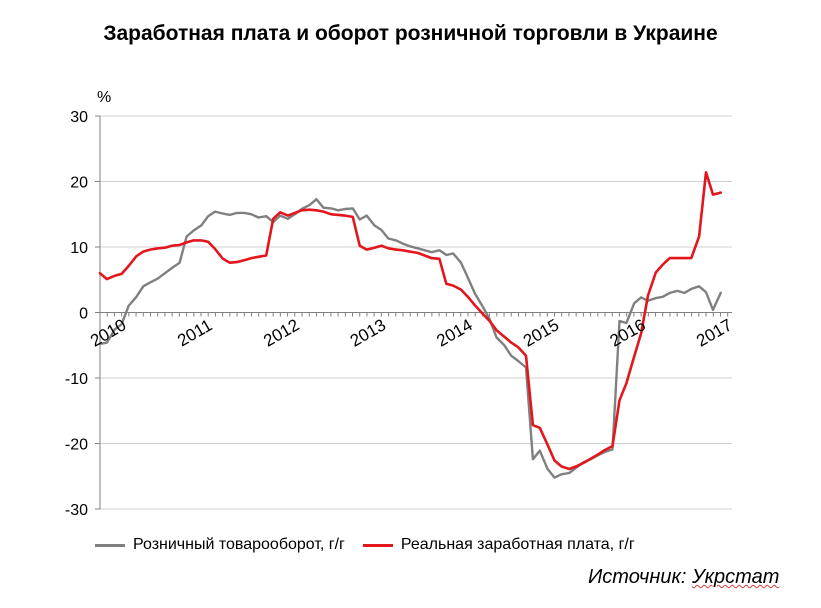 The height and width of the screenshot is (608, 821). What do you see at coordinates (714, 332) in the screenshot?
I see `x-tick-label: 2017` at bounding box center [714, 332].